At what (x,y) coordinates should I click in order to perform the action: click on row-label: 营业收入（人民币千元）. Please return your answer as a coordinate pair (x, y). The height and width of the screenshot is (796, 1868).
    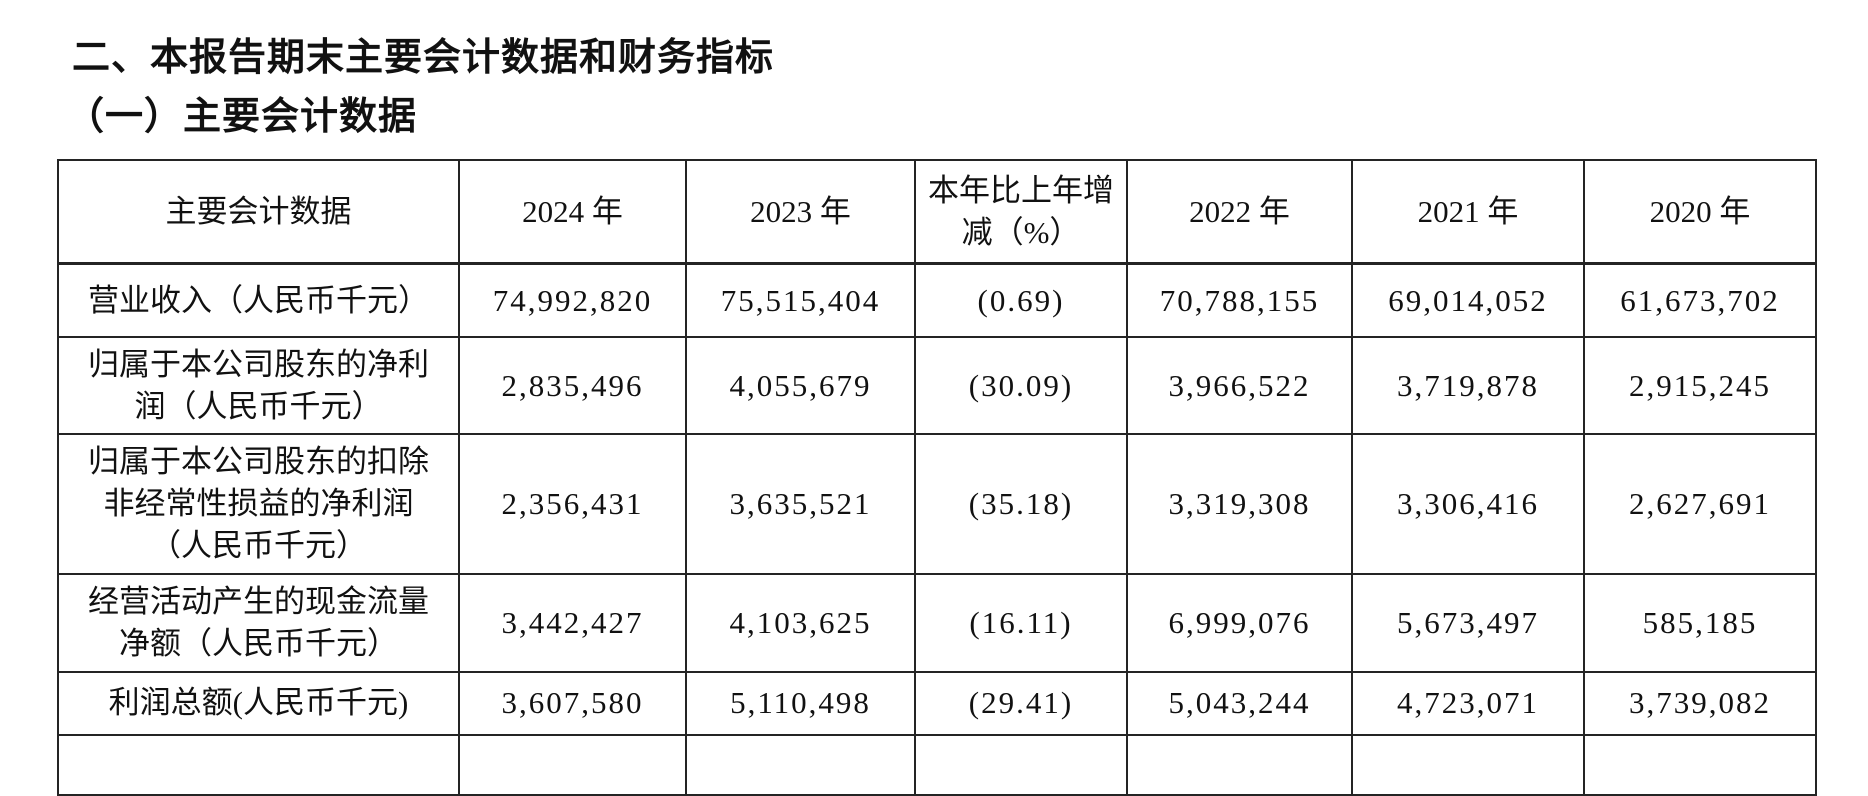
    Looking at the image, I should click on (258, 300).